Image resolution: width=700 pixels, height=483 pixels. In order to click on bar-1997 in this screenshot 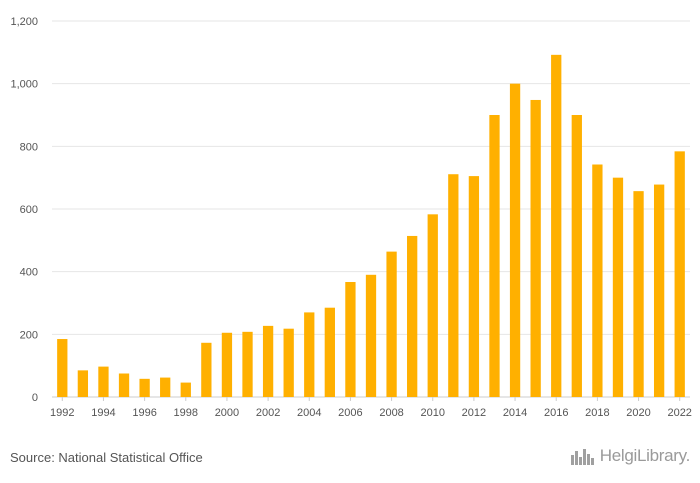, I will do `click(165, 387)`.